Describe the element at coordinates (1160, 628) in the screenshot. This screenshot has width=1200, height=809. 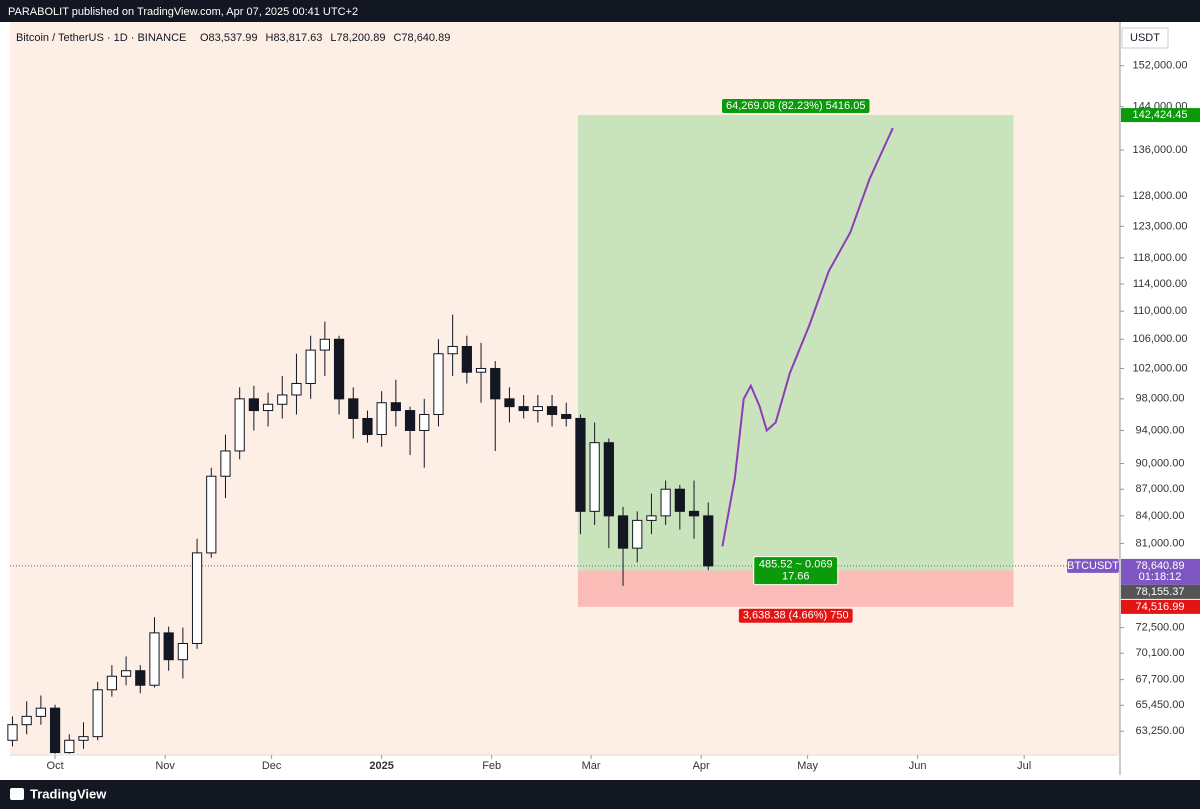
I see `y-tick-label: 72,500.00` at that location.